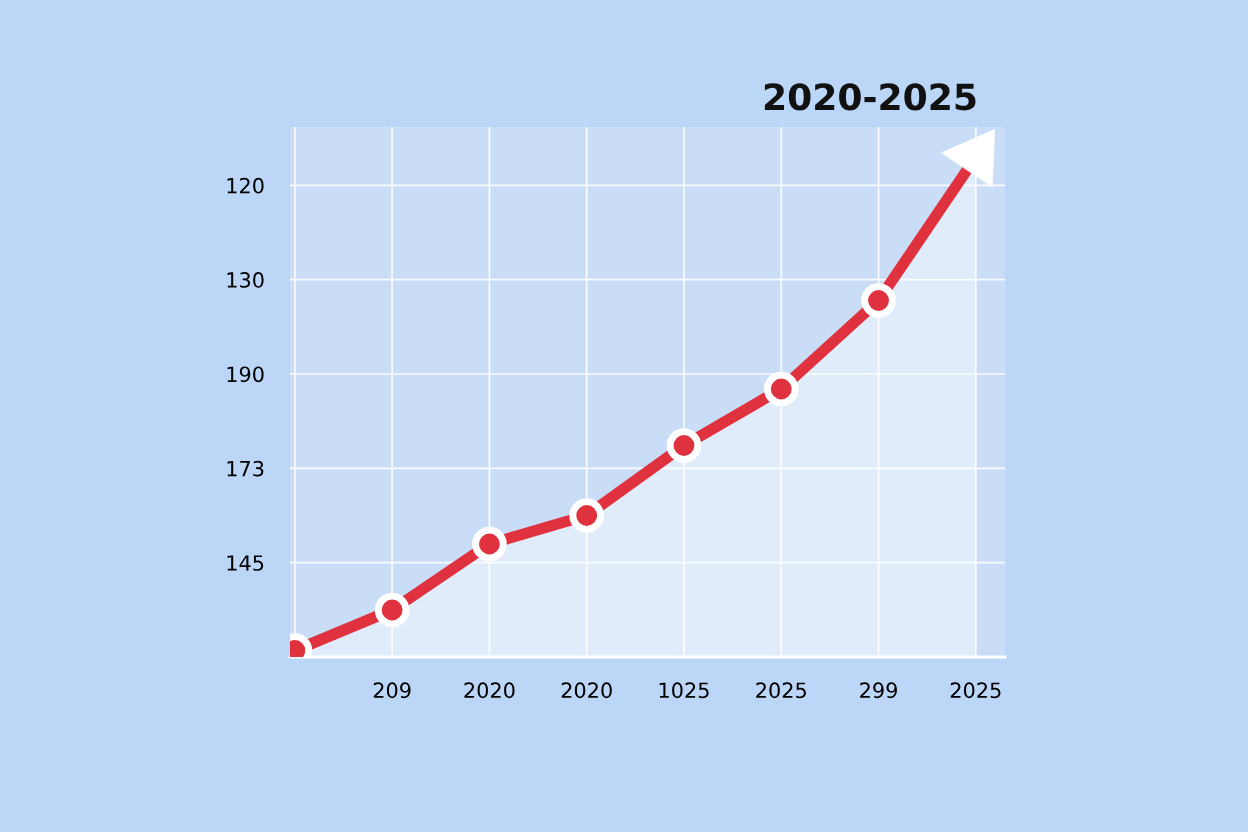 This screenshot has width=1248, height=832. I want to click on text: 120, so click(245, 185).